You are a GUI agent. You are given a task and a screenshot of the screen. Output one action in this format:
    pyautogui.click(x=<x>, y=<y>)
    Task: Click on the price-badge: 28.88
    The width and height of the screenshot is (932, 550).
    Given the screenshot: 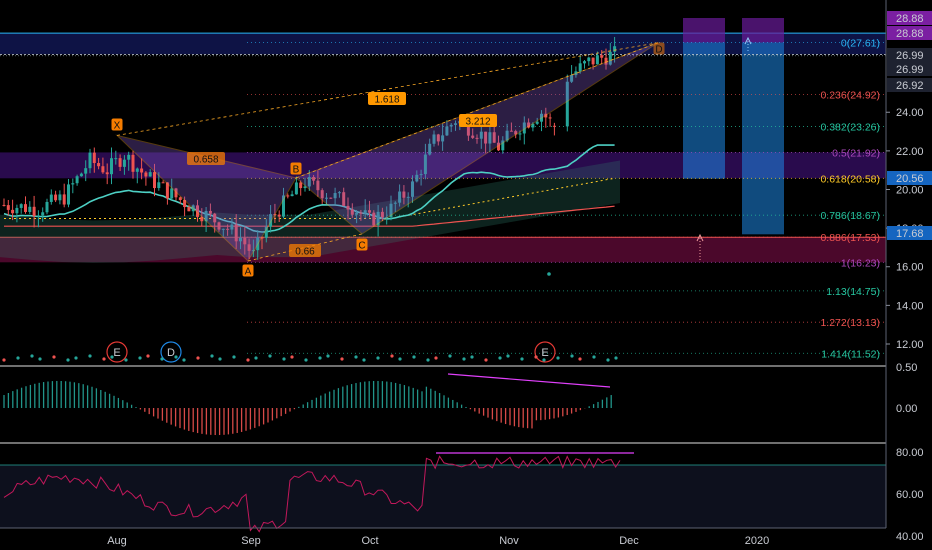 What is the action you would take?
    pyautogui.click(x=909, y=18)
    